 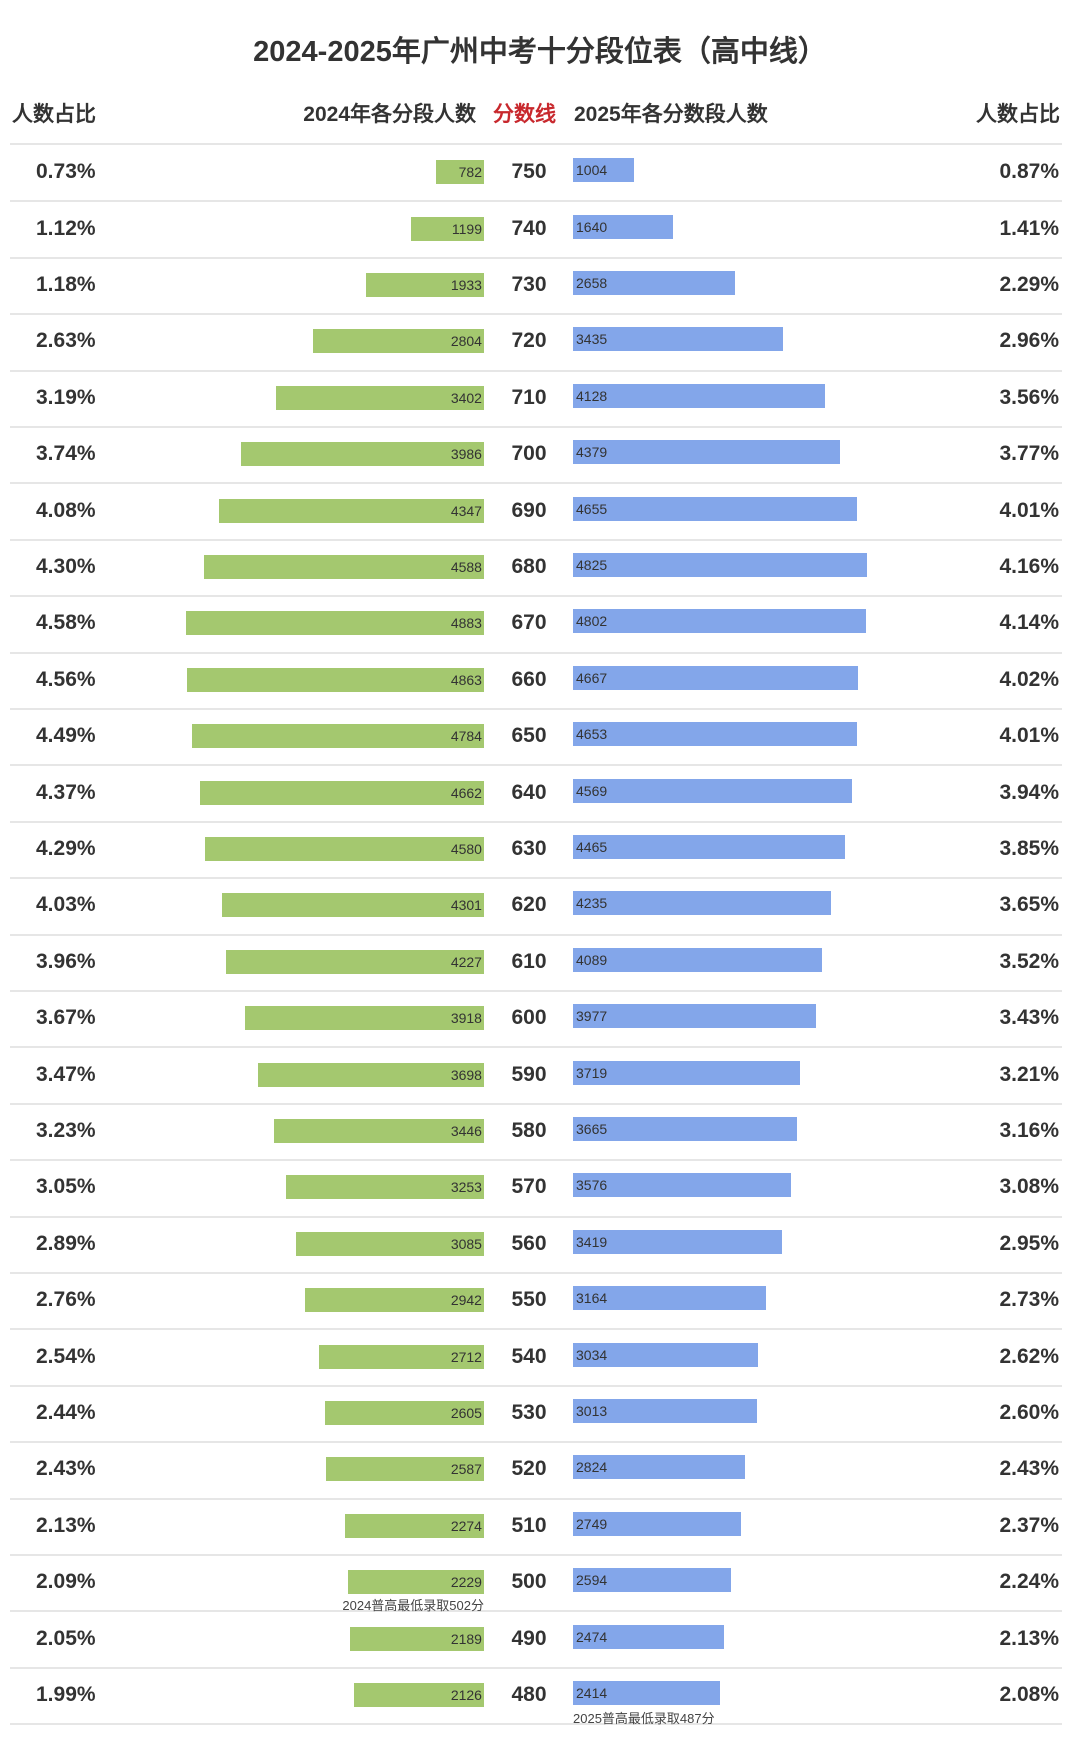 I want to click on score-label: 630, so click(x=529, y=848).